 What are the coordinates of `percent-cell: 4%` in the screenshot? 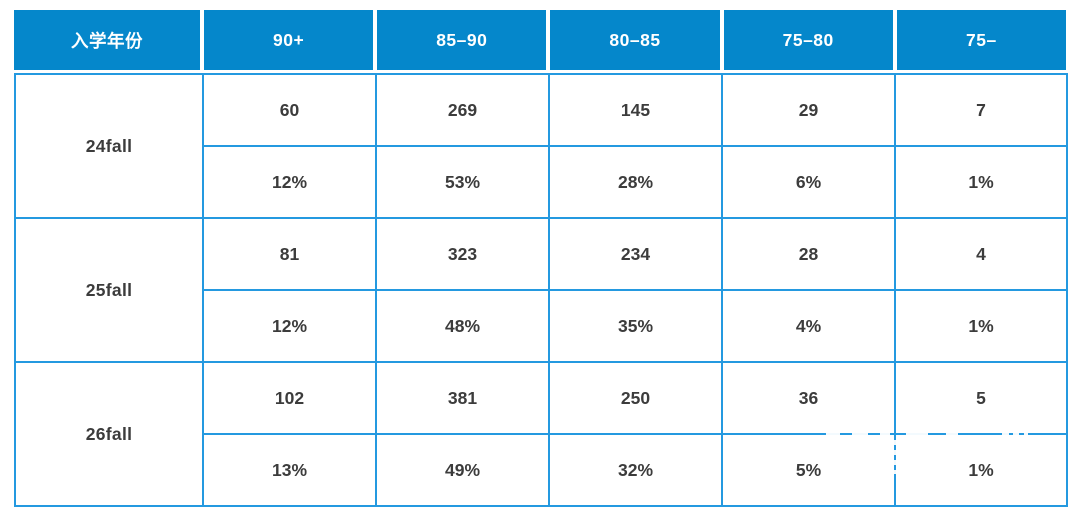 It's located at (808, 326).